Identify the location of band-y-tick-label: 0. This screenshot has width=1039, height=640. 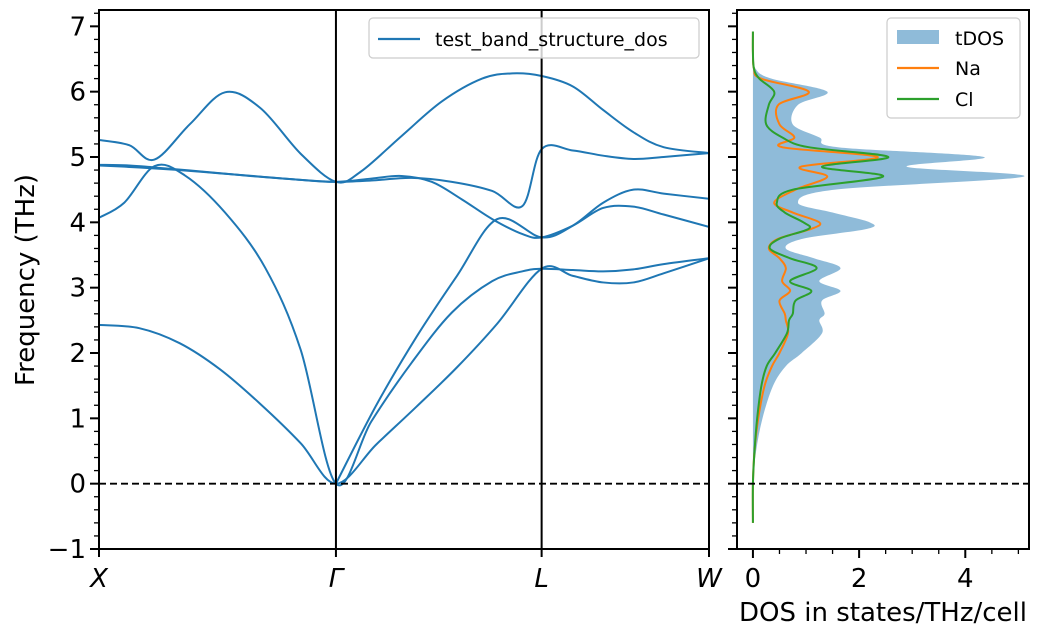
(77, 485).